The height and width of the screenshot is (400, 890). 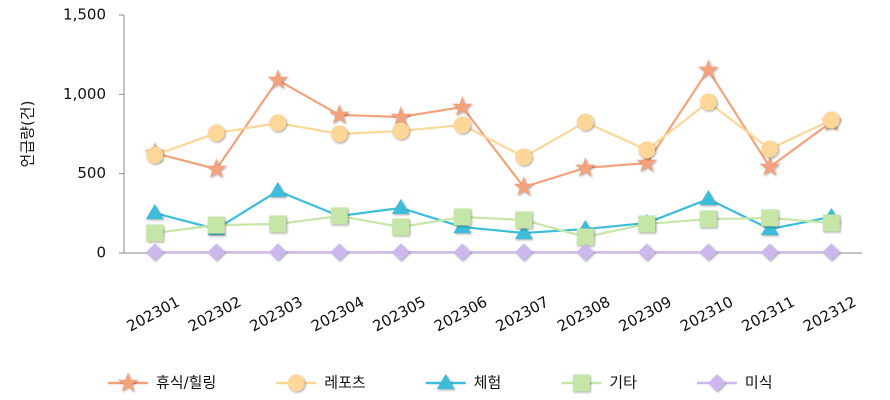 I want to click on y-tick-label: 0, so click(x=101, y=253).